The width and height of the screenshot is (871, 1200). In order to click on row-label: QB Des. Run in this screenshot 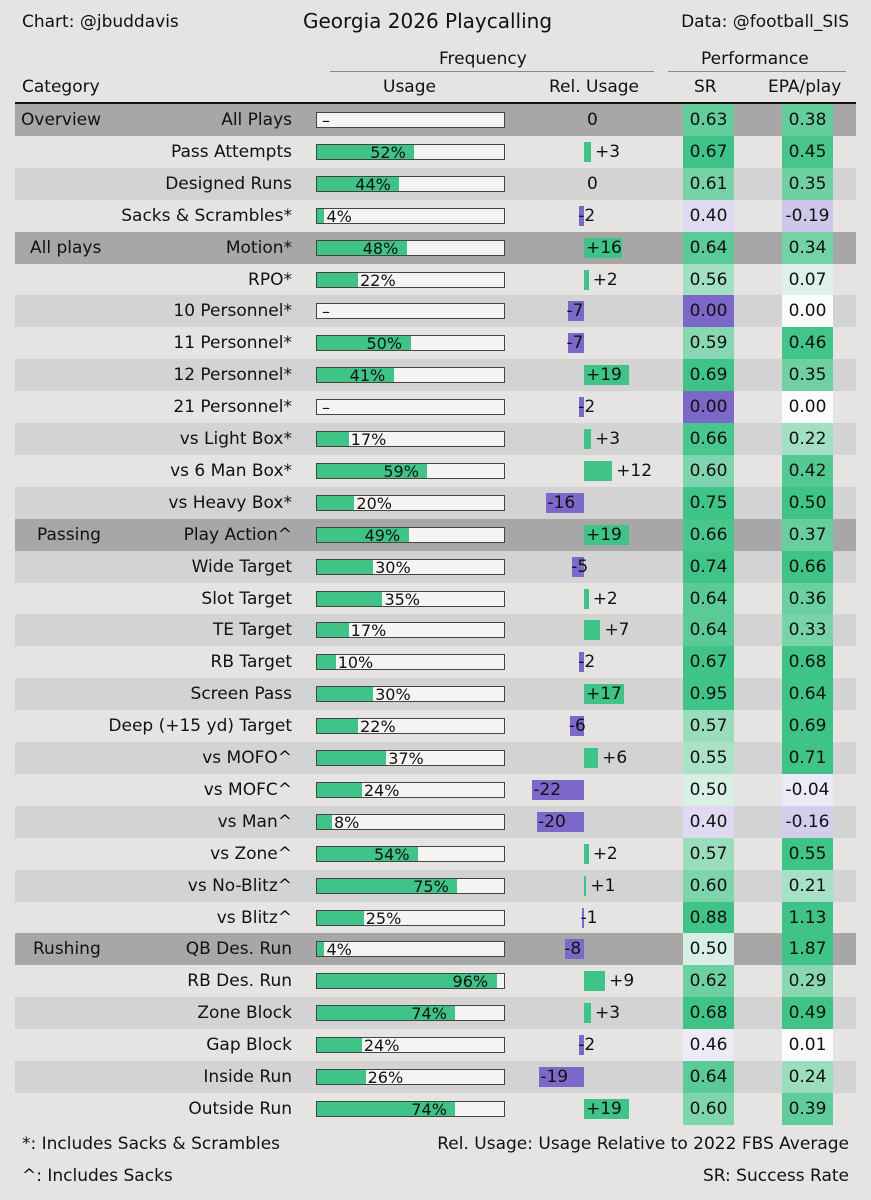, I will do `click(238, 949)`.